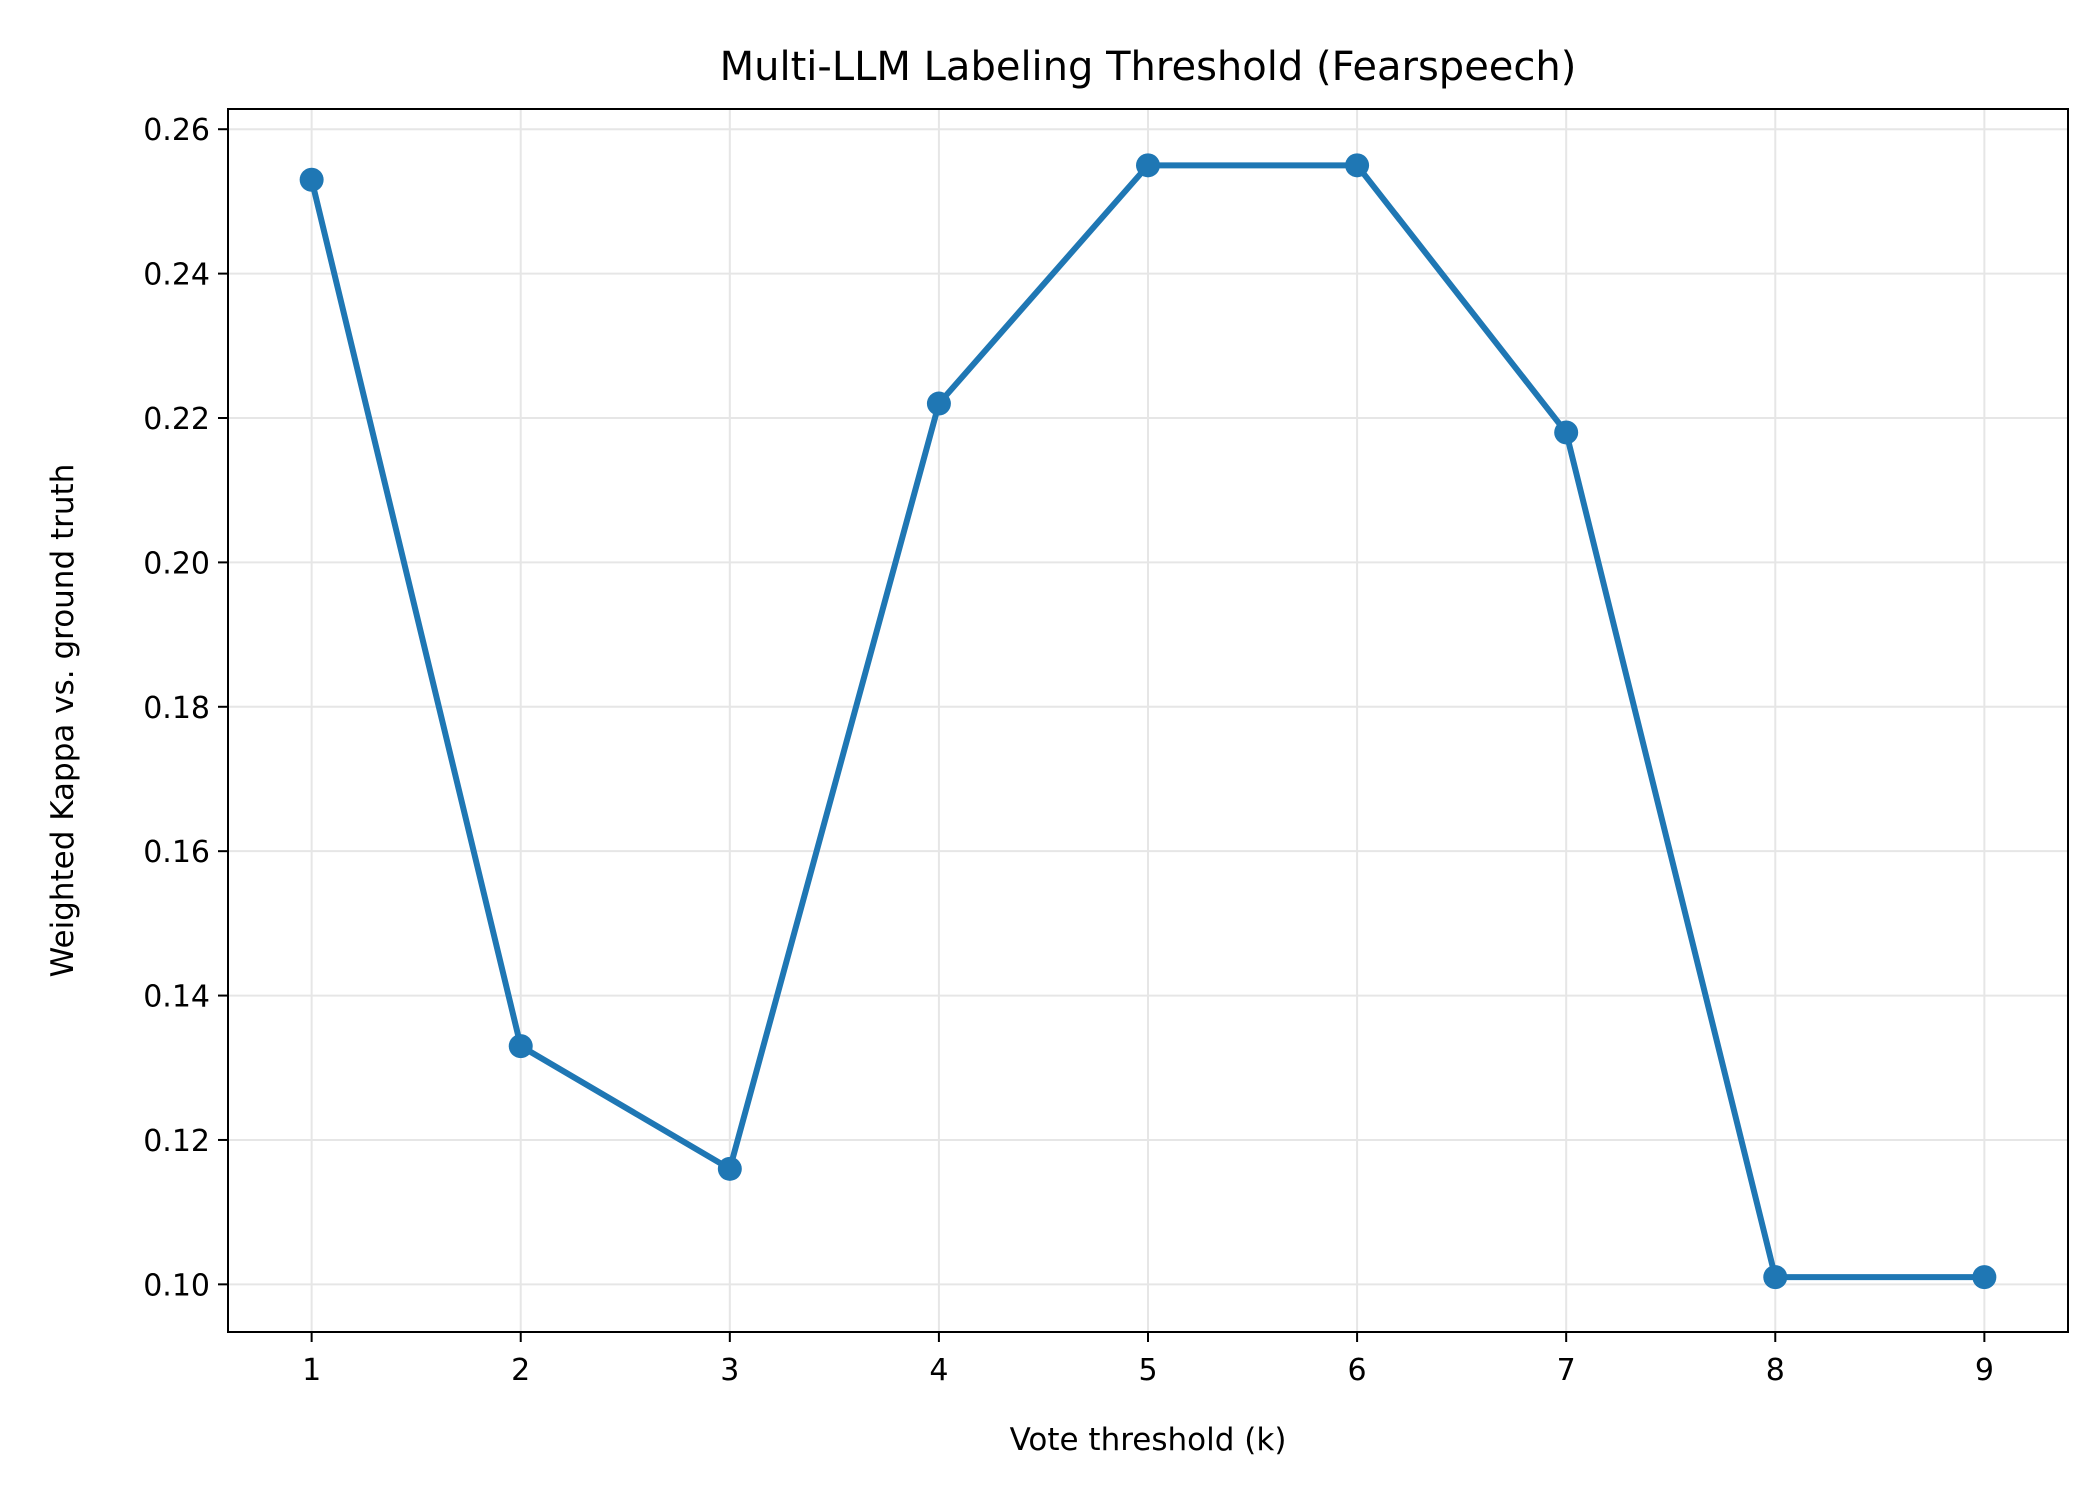 This screenshot has width=2100, height=1500. I want to click on x-tick-label: 2, so click(520, 1370).